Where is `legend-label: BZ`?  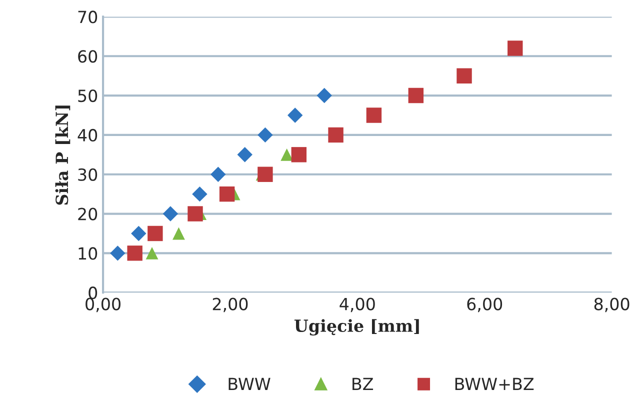
legend-label: BZ is located at coordinates (363, 384).